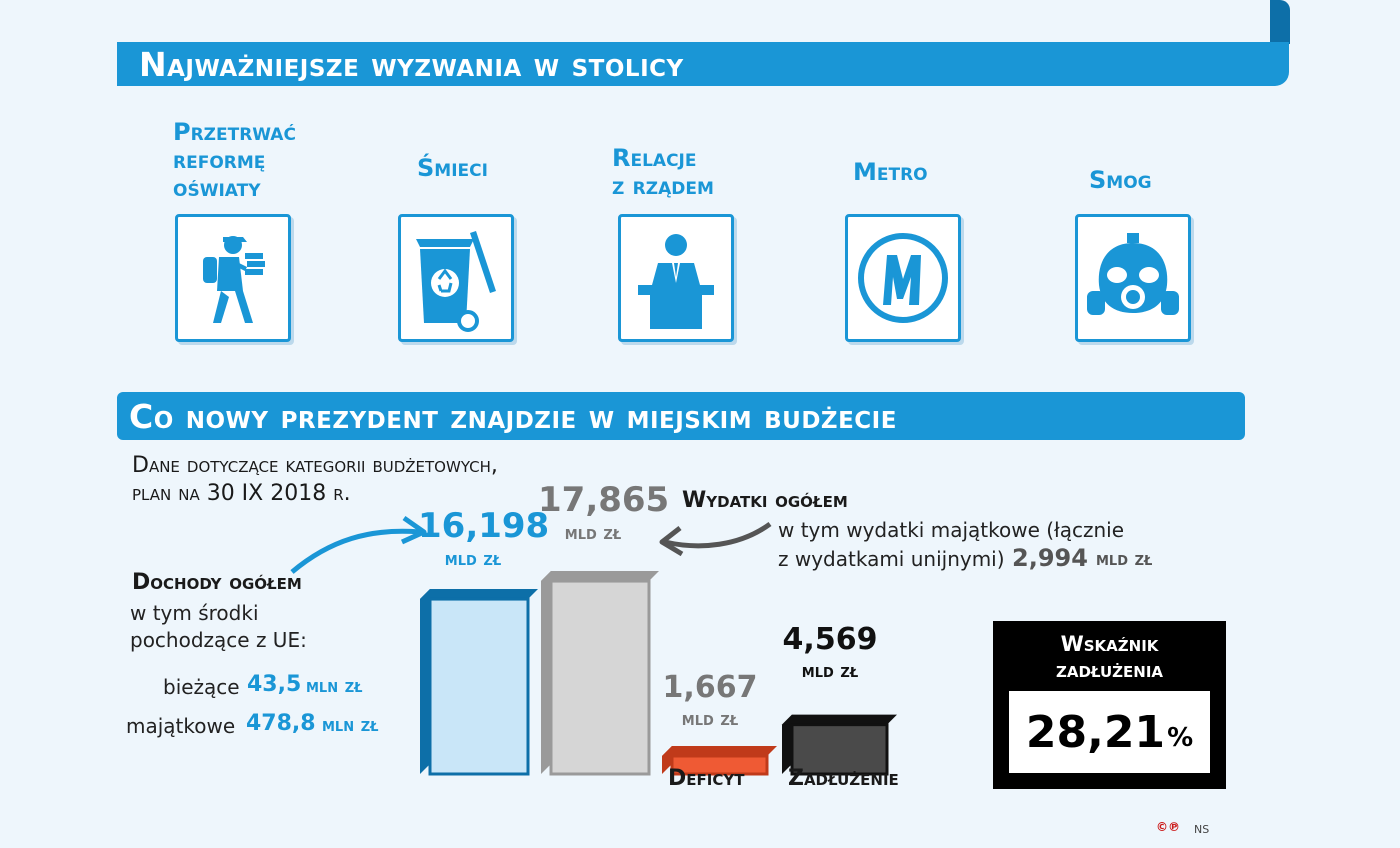  What do you see at coordinates (604, 500) in the screenshot?
I see `value-label-wydatki: 17,865` at bounding box center [604, 500].